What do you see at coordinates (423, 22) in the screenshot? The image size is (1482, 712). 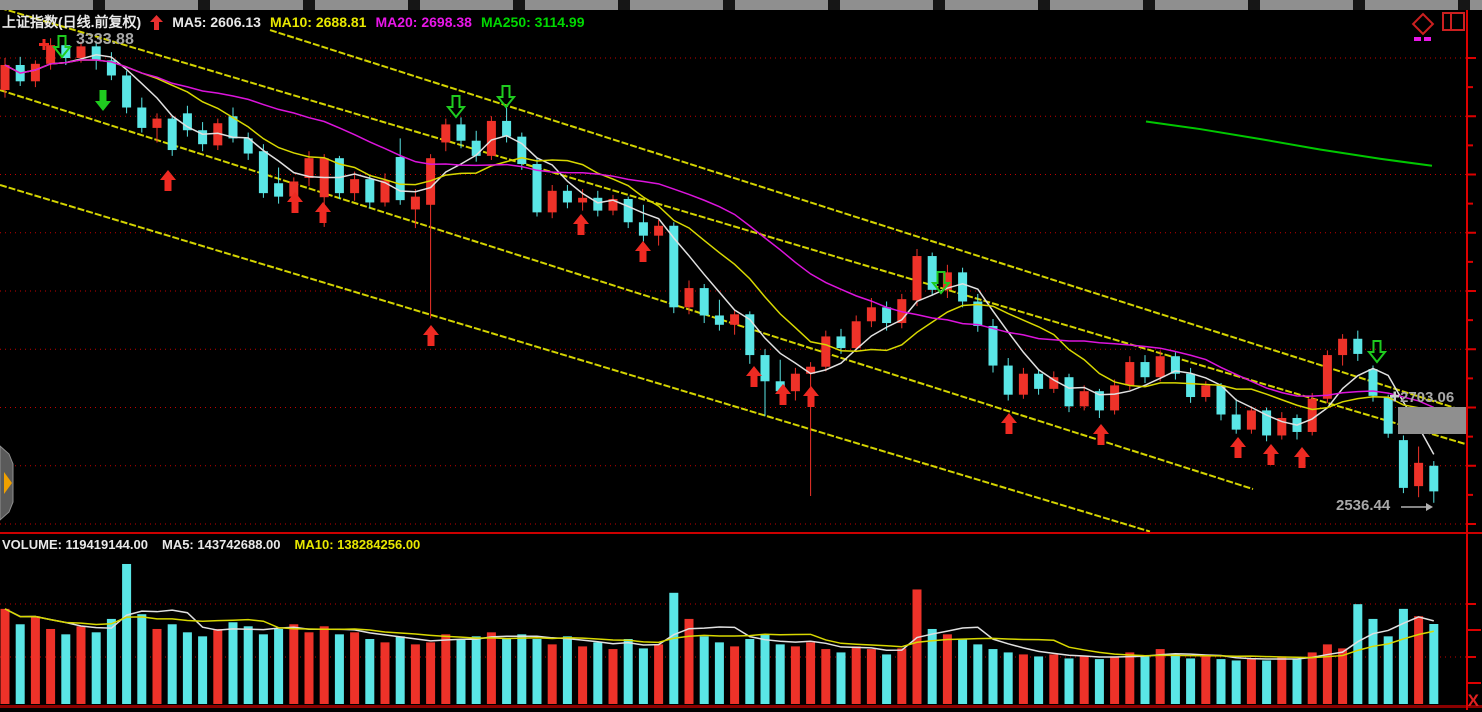 I see `ma20-value: MA20: 2698.38` at bounding box center [423, 22].